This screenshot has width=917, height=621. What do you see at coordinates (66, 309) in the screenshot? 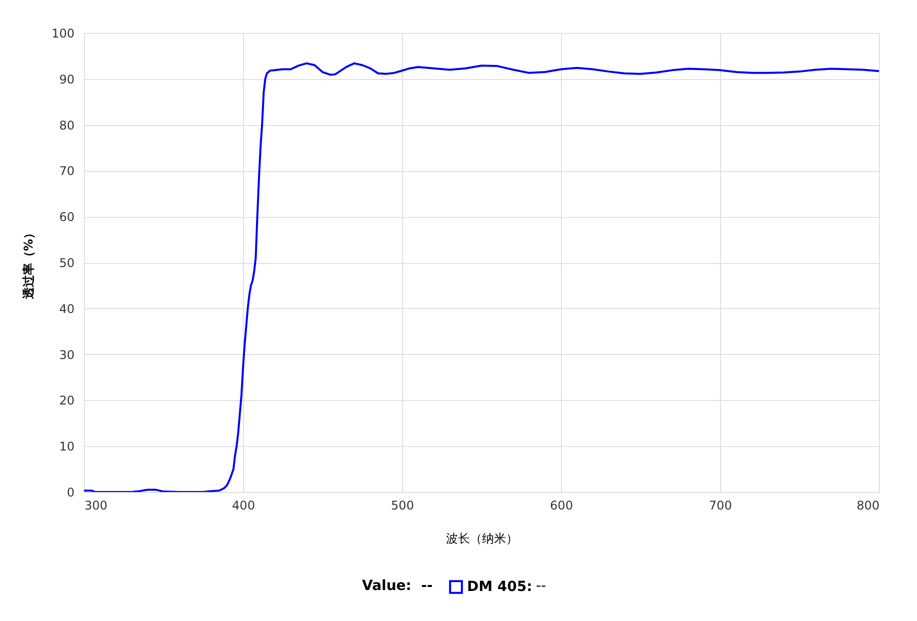
I see `y-tick-label: 40` at bounding box center [66, 309].